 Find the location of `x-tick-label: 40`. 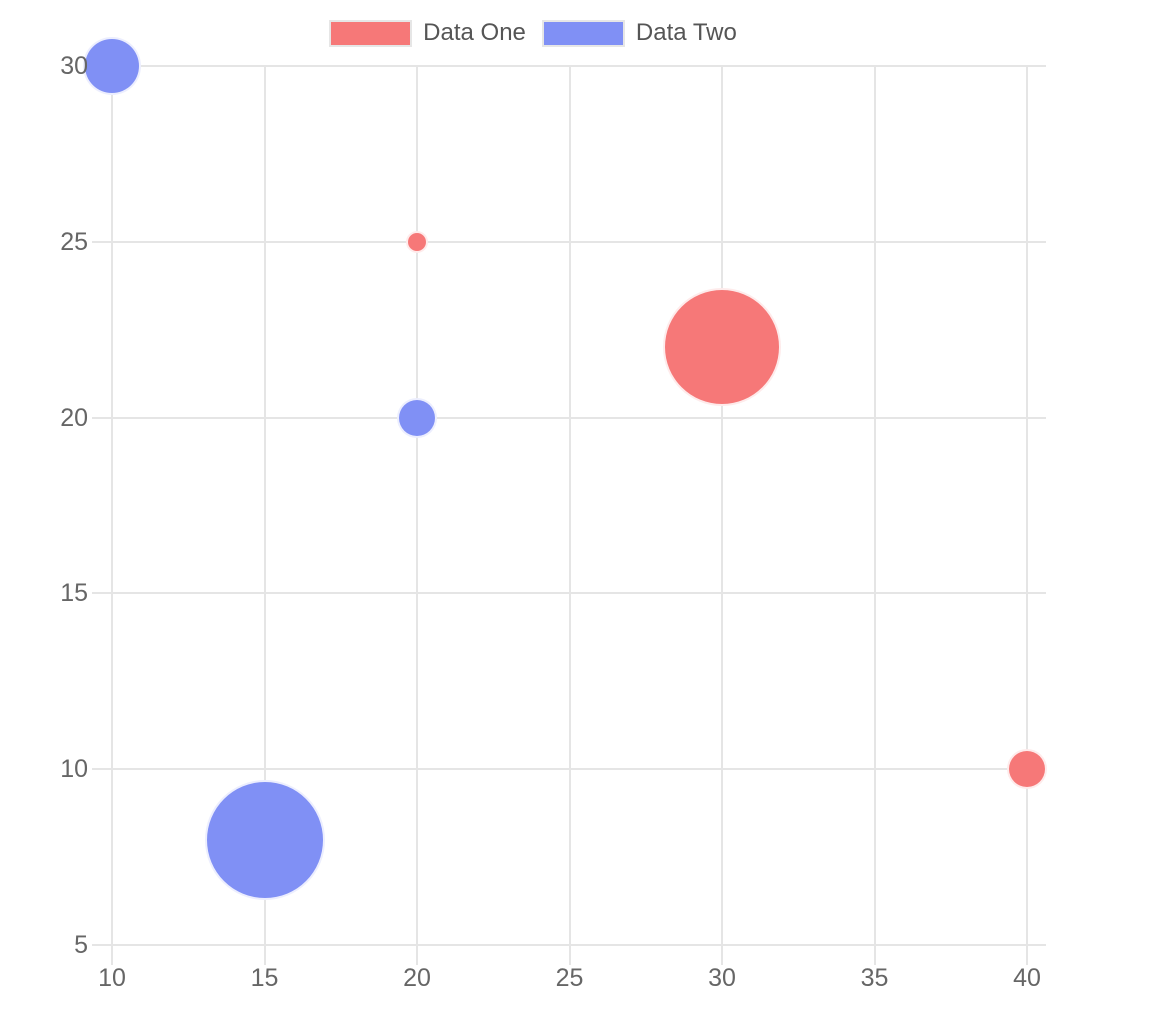

x-tick-label: 40 is located at coordinates (1027, 978).